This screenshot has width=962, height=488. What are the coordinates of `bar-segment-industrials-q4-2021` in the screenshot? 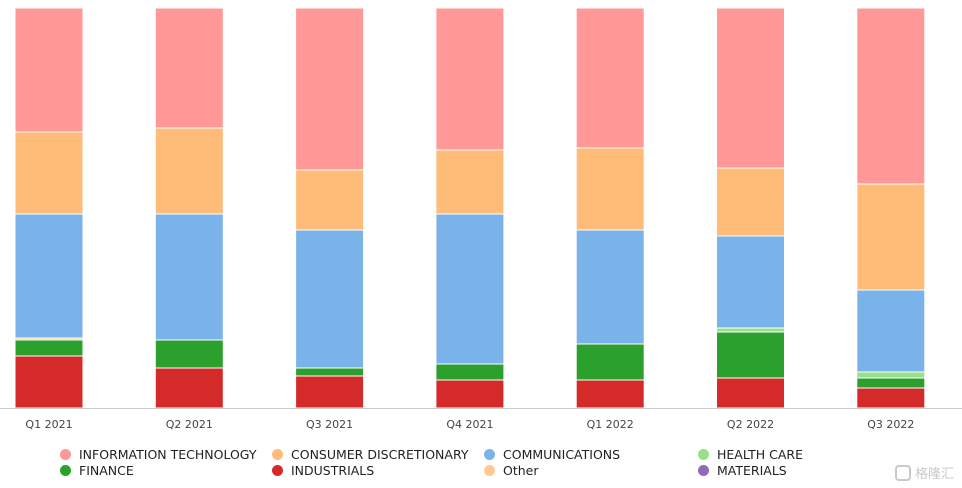 It's located at (470, 394).